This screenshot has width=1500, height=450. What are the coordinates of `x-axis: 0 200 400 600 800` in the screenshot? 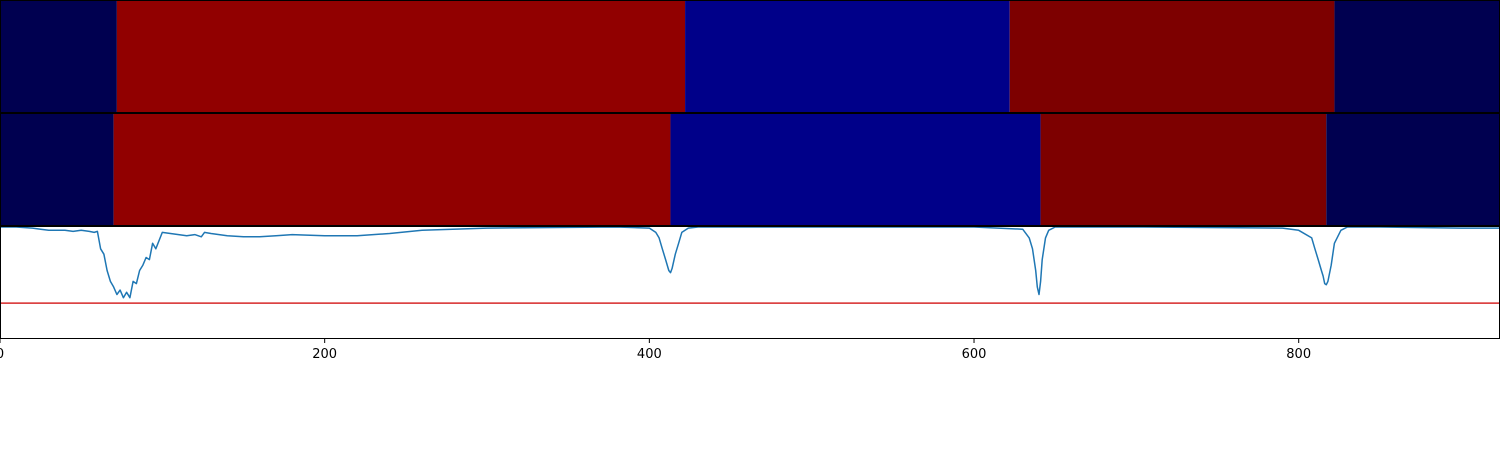 It's located at (655, 350).